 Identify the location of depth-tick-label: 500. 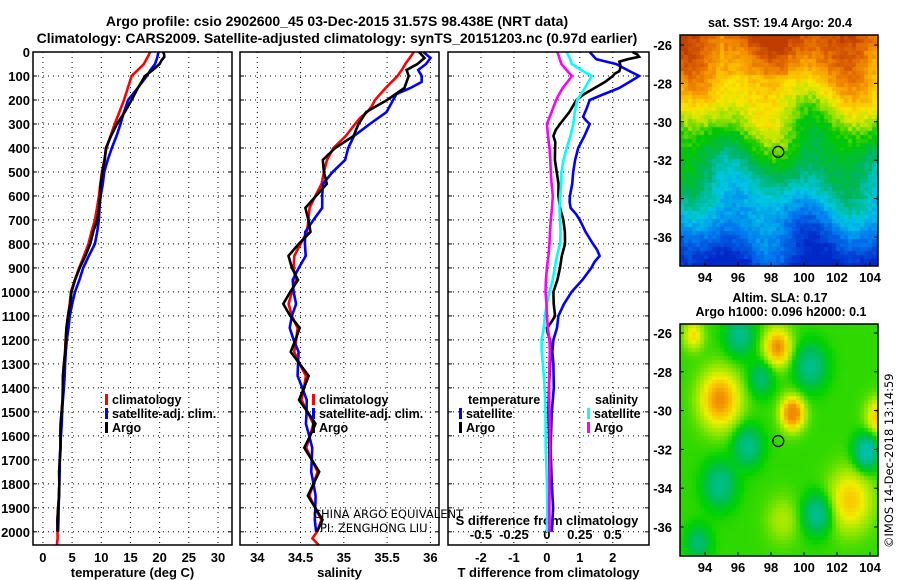
(19, 172).